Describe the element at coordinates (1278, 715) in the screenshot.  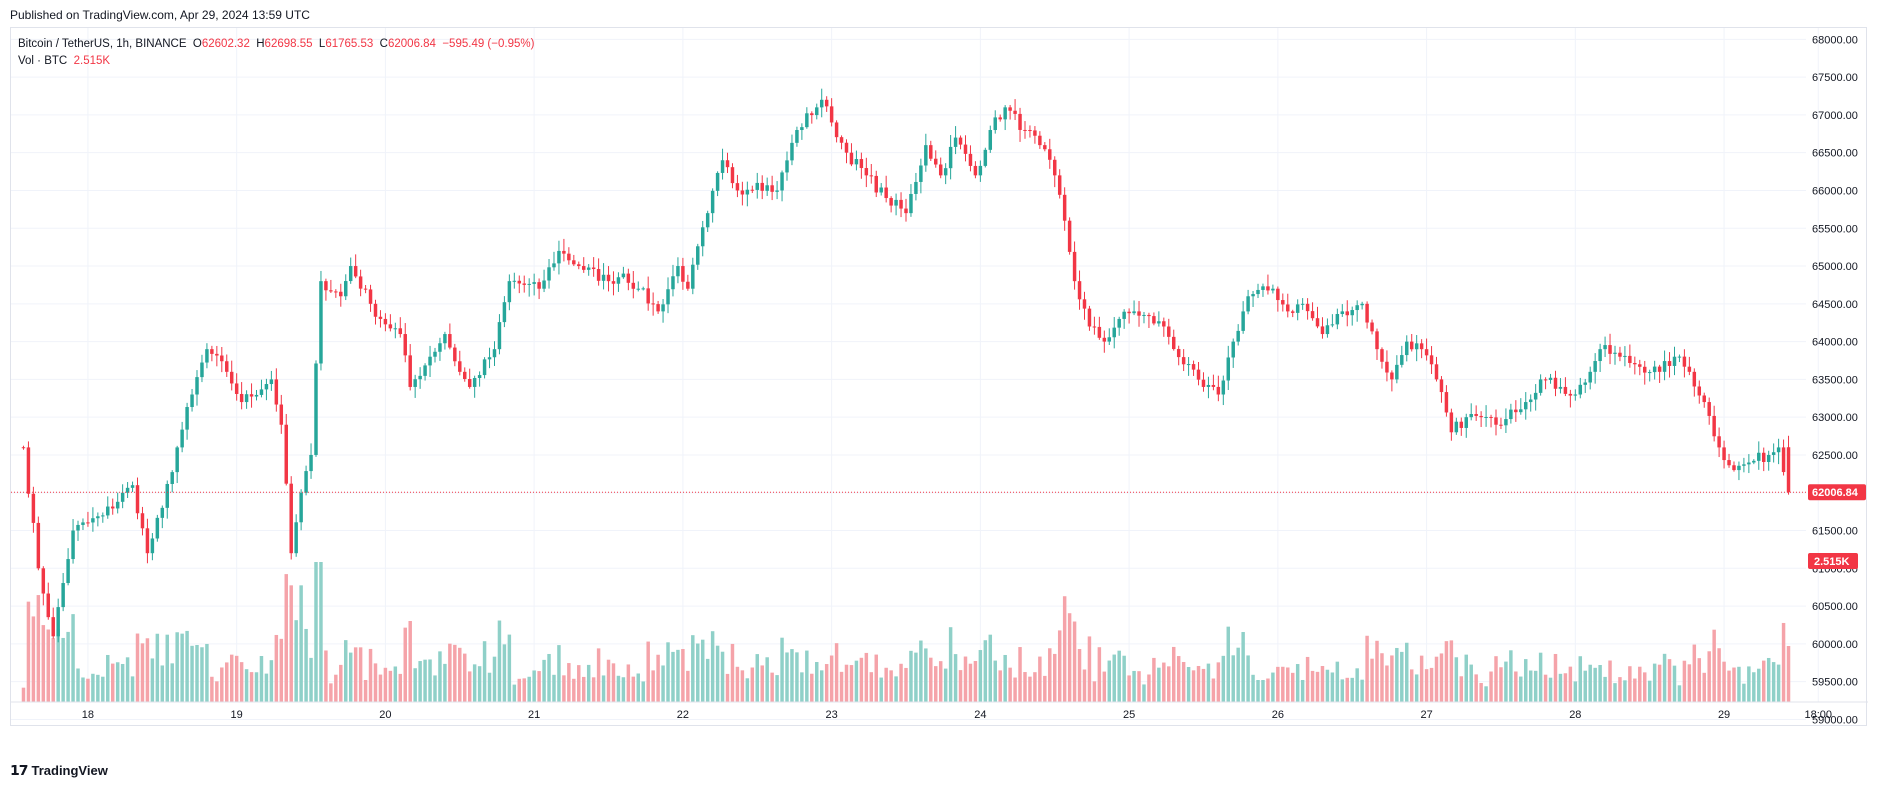
I see `x-tick-label: 26` at that location.